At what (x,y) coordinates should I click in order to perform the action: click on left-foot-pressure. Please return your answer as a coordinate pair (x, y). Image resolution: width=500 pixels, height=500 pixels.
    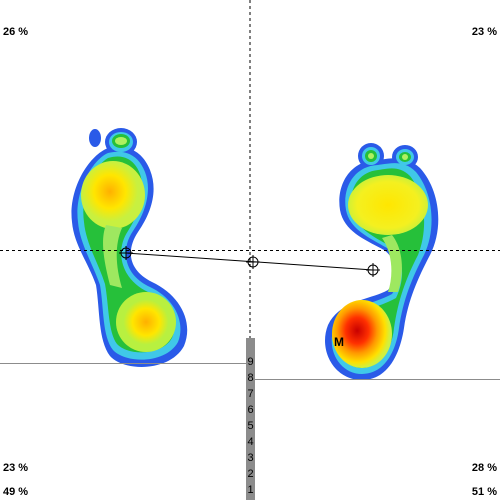
    Looking at the image, I should click on (129, 247).